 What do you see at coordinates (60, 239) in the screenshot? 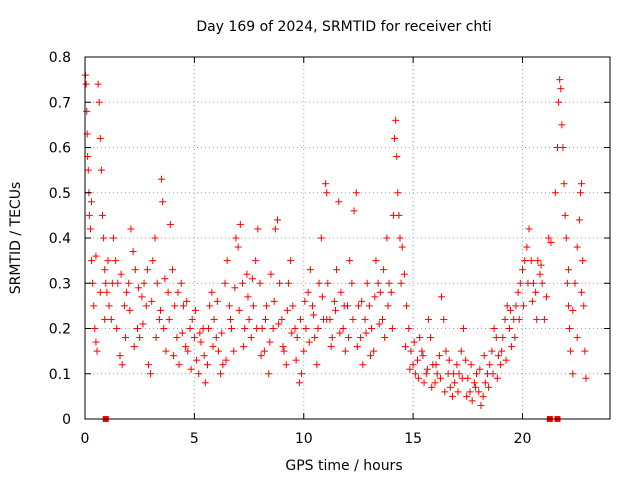
I see `y-tick-label: 0.4` at bounding box center [60, 239].